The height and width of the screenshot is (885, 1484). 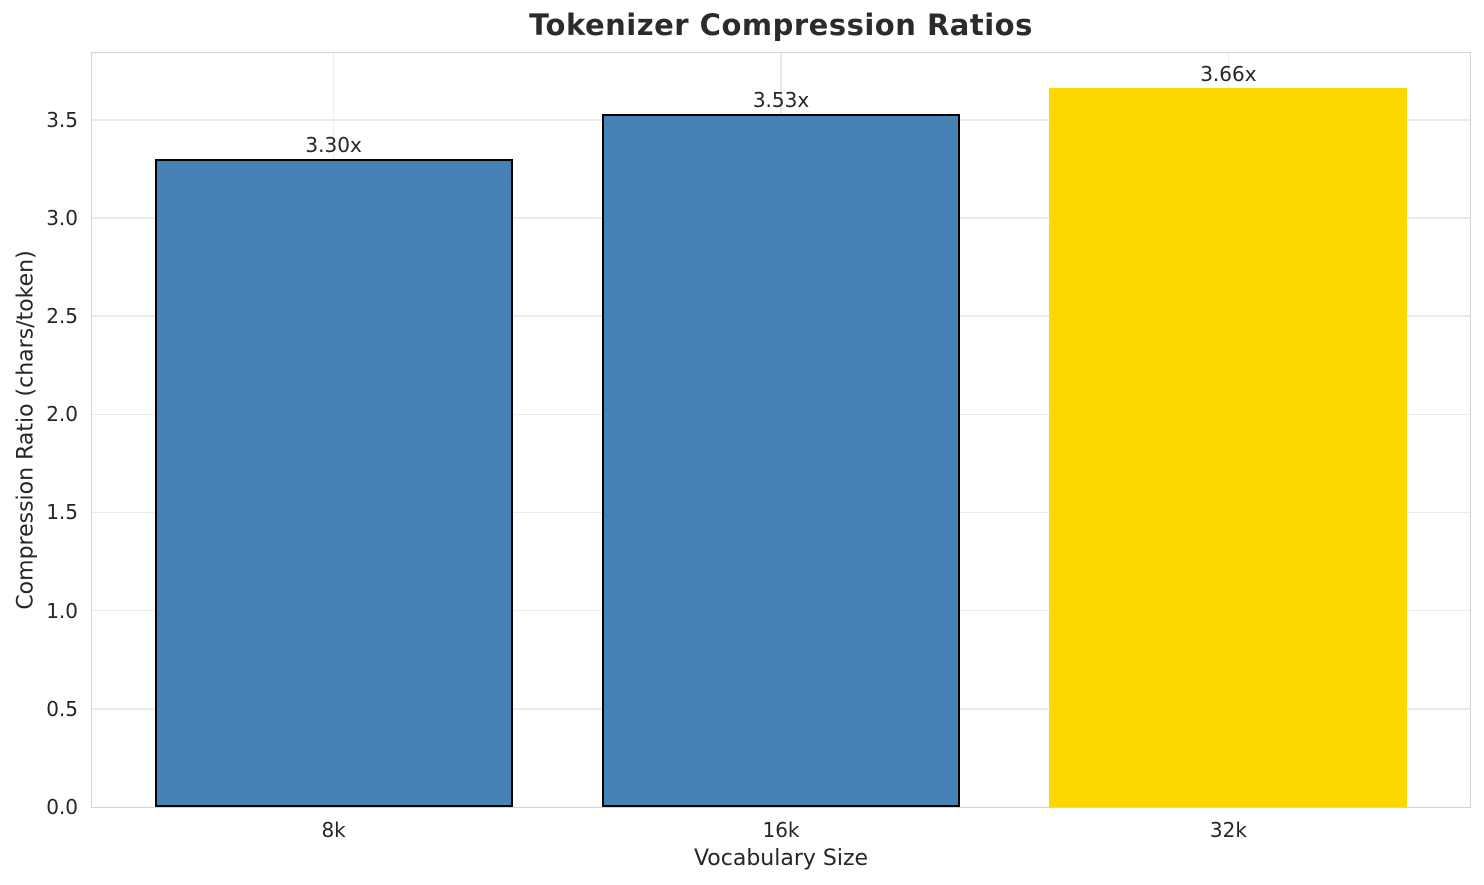 What do you see at coordinates (62, 316) in the screenshot?
I see `y-tick-label: 2.5` at bounding box center [62, 316].